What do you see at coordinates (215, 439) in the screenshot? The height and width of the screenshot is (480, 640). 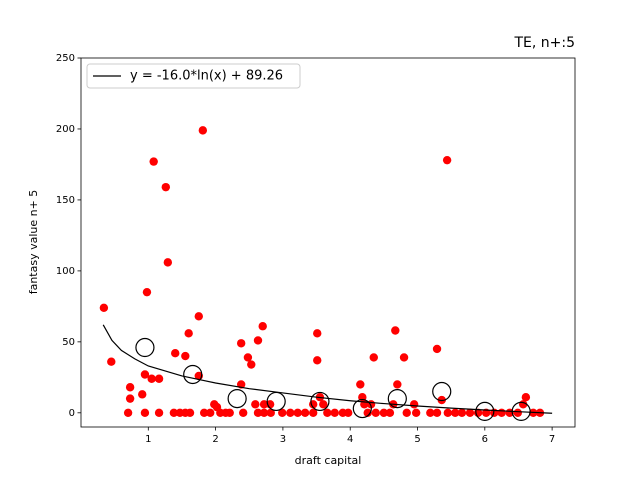 I see `x-tick-label: 2` at bounding box center [215, 439].